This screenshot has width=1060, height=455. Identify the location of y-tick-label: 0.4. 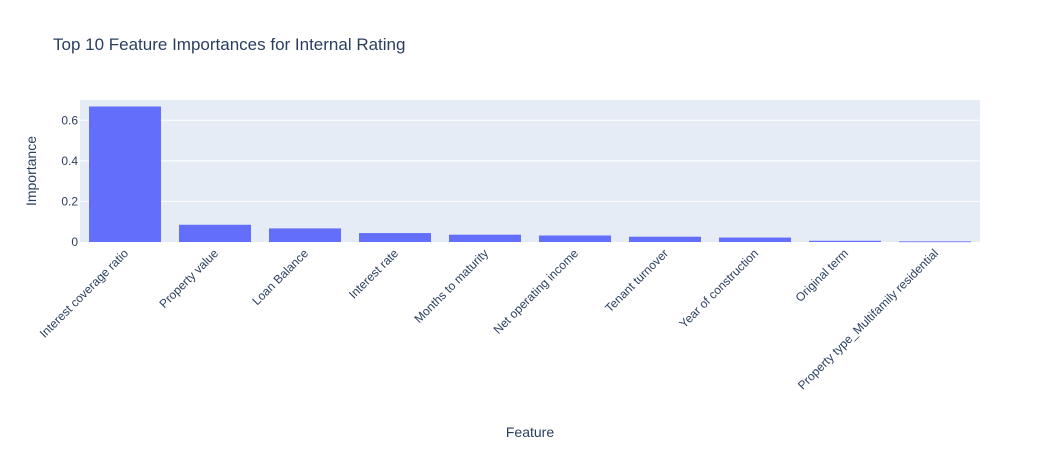
(69, 161).